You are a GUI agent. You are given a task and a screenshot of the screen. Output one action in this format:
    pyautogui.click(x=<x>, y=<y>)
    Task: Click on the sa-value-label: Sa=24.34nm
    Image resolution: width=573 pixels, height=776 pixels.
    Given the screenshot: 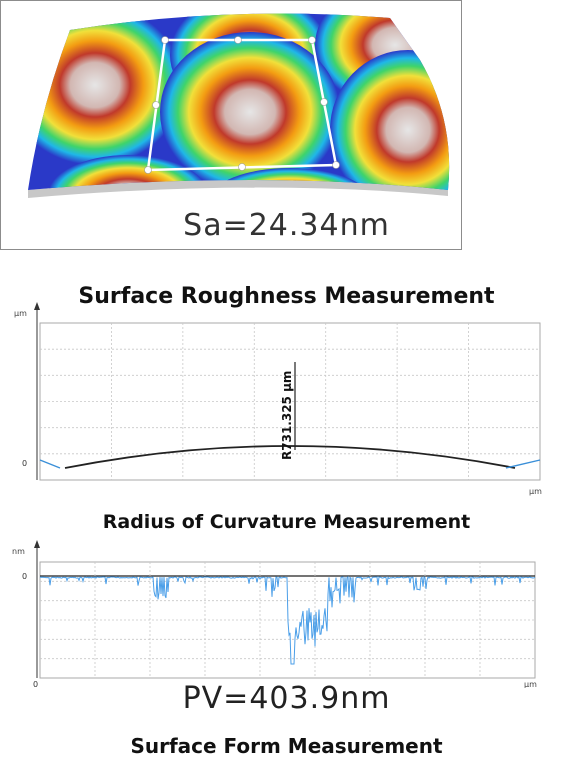 What is the action you would take?
    pyautogui.click(x=286, y=225)
    